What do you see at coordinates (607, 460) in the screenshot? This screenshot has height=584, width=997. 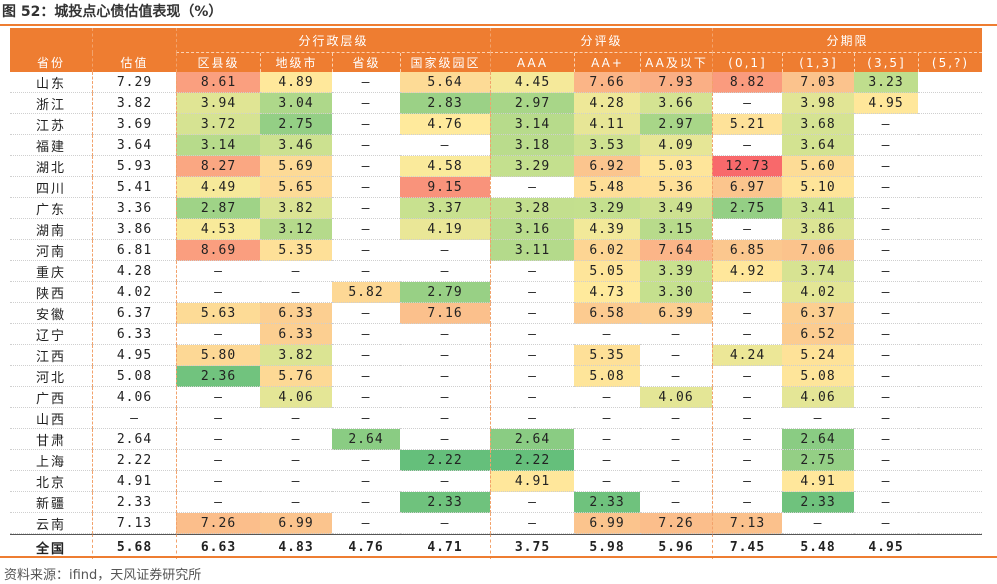 I see `aa-plus-cell: –` at bounding box center [607, 460].